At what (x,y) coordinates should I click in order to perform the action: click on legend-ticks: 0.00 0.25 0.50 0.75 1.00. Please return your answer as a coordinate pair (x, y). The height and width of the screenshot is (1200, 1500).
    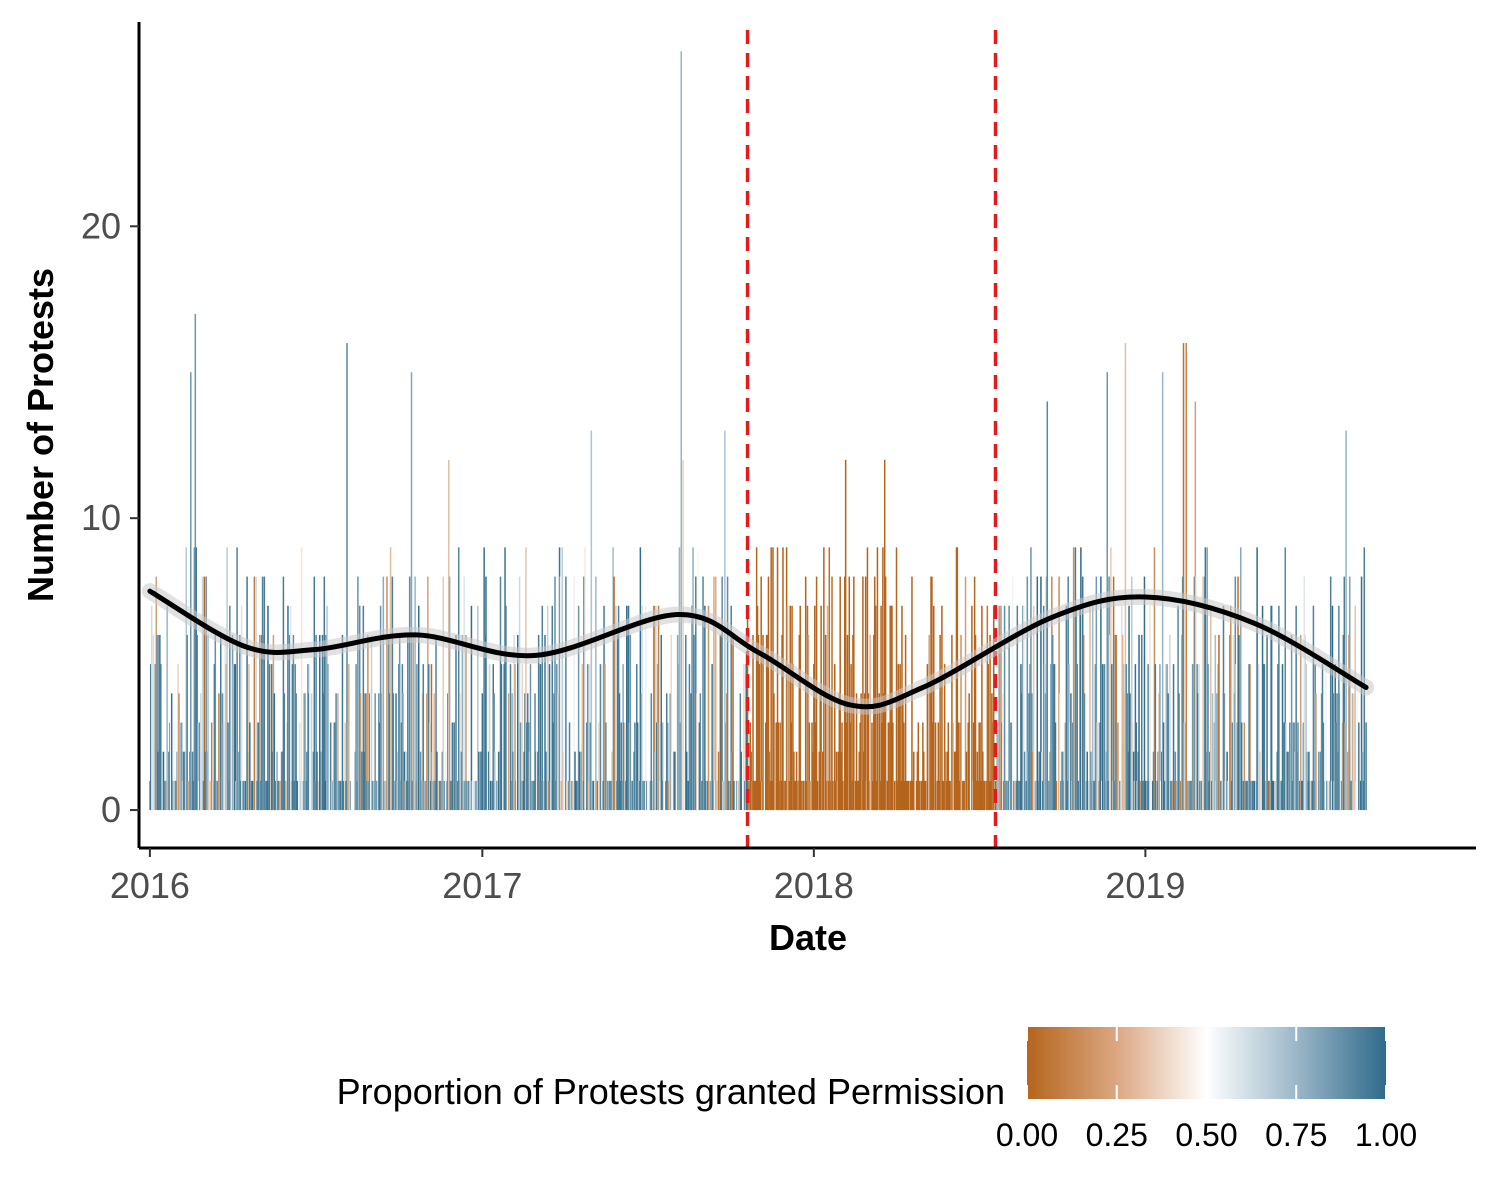
    Looking at the image, I should click on (1206, 1090).